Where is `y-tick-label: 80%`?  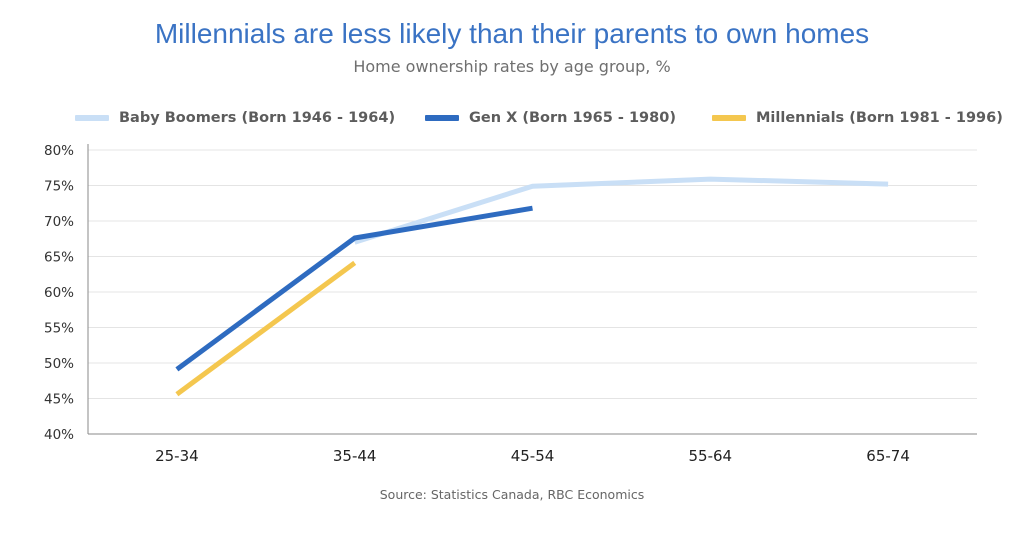
y-tick-label: 80% is located at coordinates (59, 151).